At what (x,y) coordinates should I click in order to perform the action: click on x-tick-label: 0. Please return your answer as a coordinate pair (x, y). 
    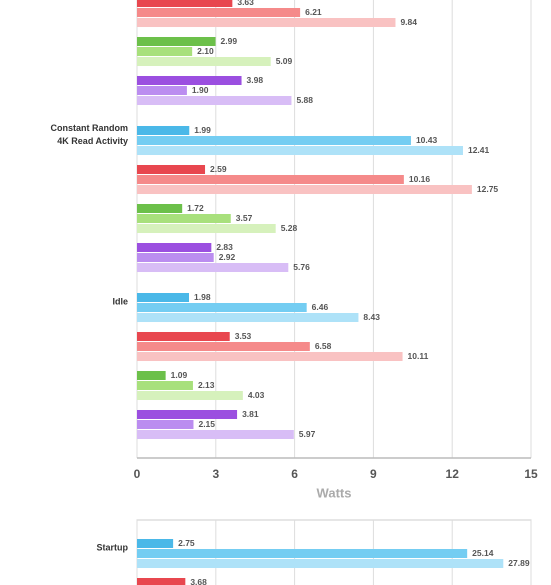
    Looking at the image, I should click on (137, 474).